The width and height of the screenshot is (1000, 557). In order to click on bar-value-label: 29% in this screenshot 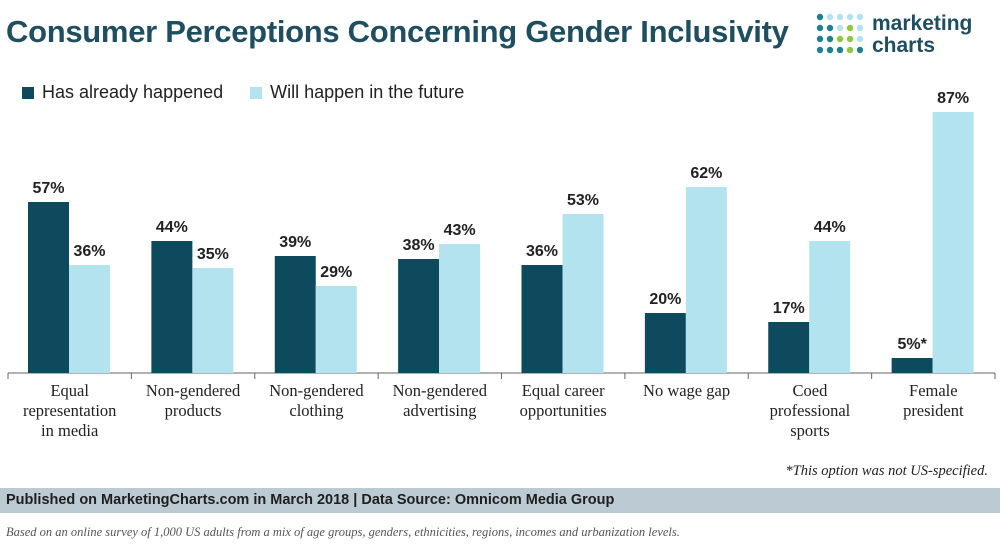, I will do `click(336, 272)`.